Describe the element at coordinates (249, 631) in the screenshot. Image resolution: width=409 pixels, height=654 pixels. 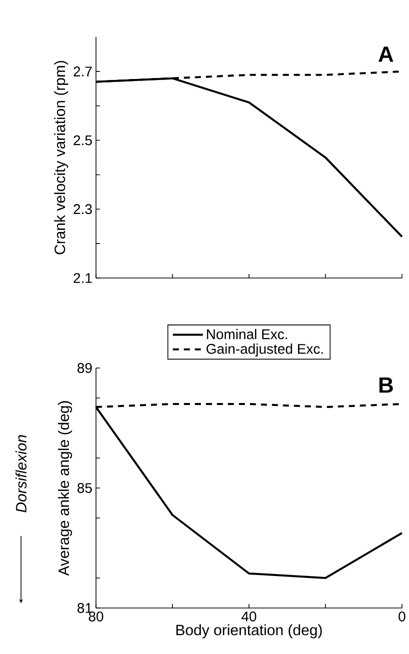
I see `x-axis-title: Body orientation (deg)` at that location.